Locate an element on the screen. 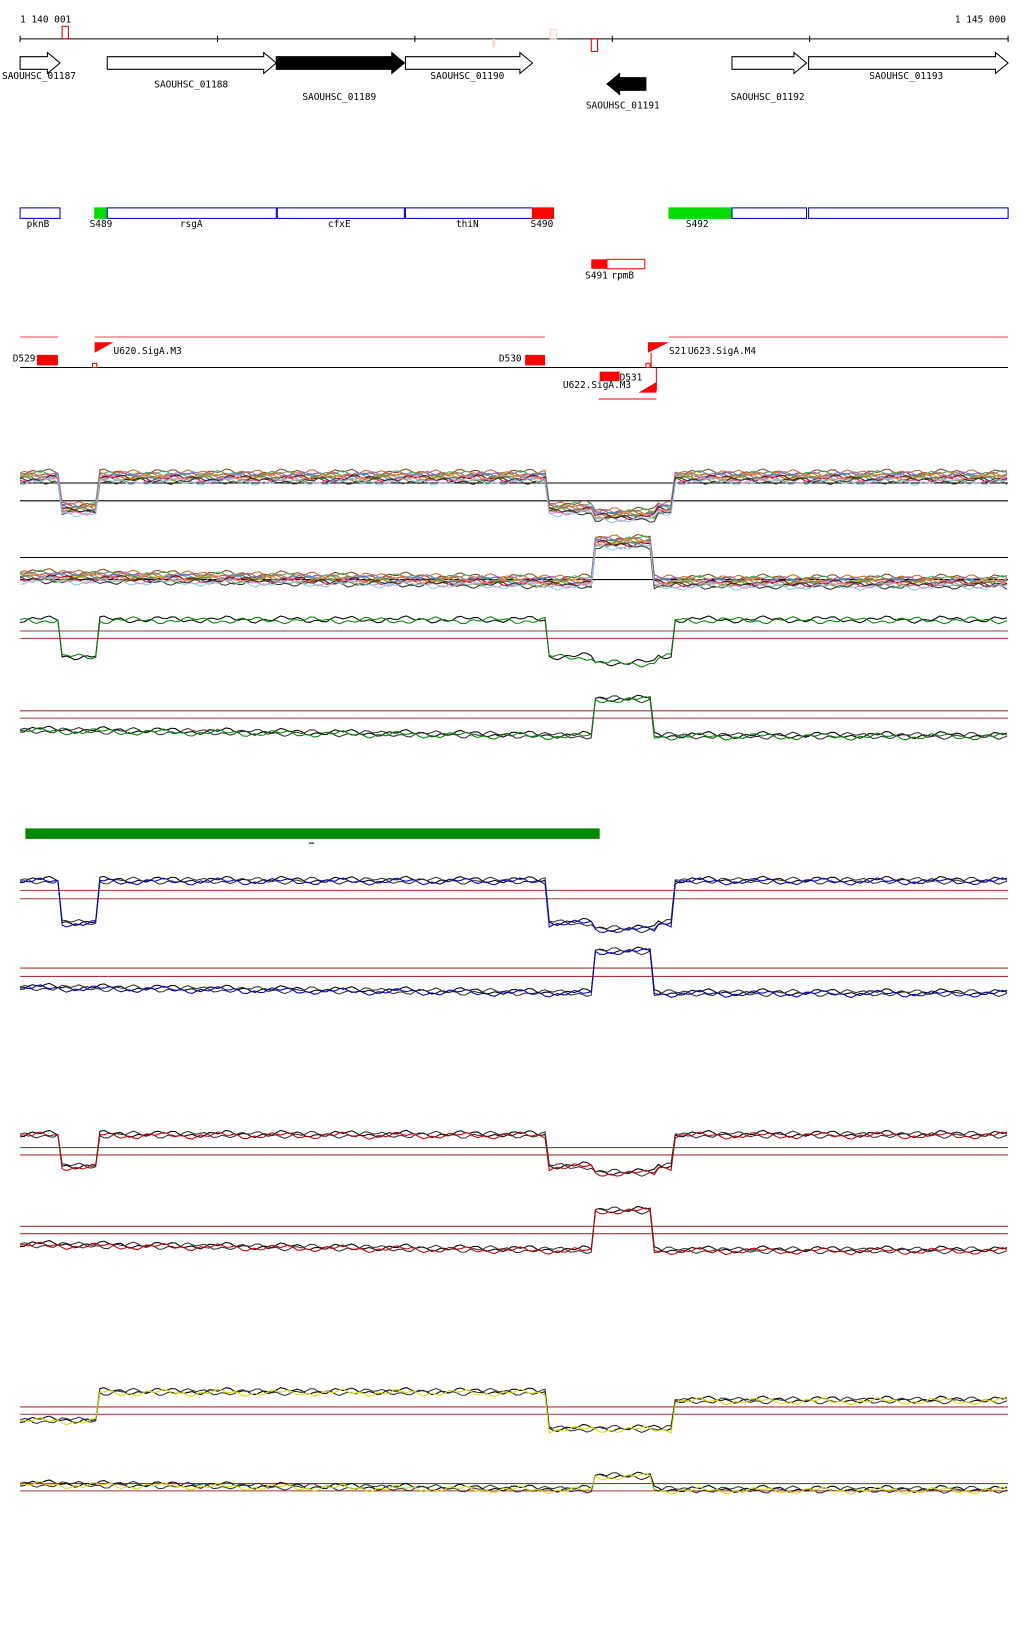 Image resolution: width=1024 pixels, height=1640 pixels. label: S490 is located at coordinates (542, 224).